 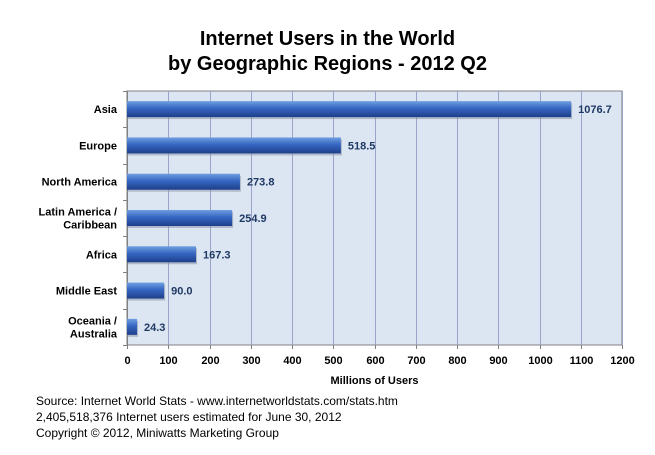 What do you see at coordinates (181, 292) in the screenshot?
I see `bar-value-label: 90.0` at bounding box center [181, 292].